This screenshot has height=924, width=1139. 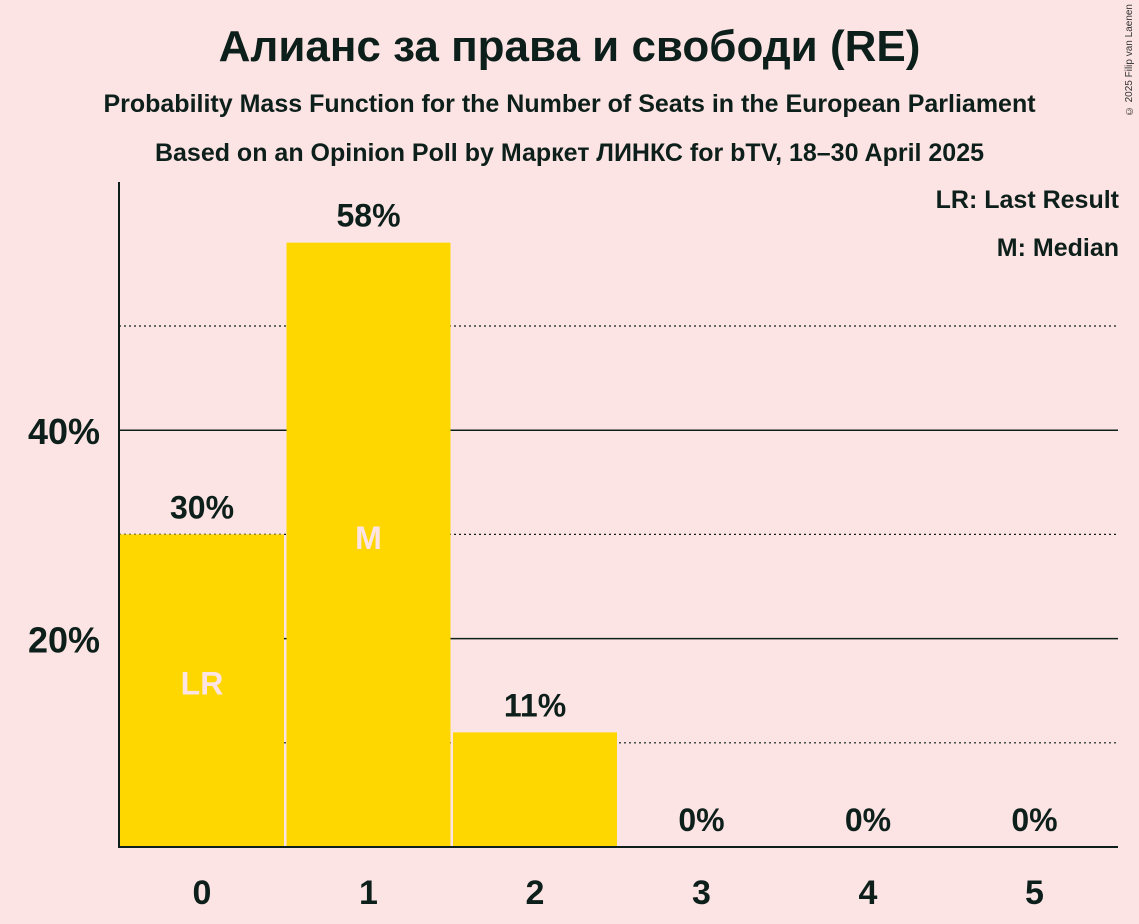 I want to click on value-label-5: 0%, so click(x=1034, y=820).